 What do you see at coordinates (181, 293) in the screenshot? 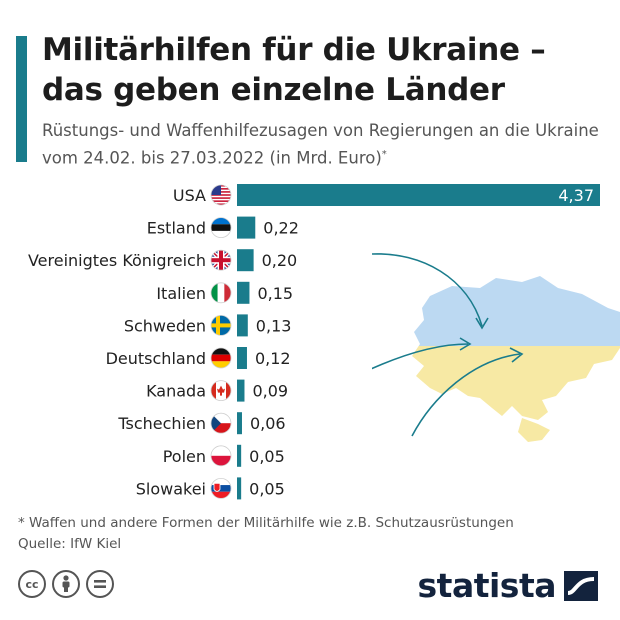
I see `category-label-italien: Italien` at bounding box center [181, 293].